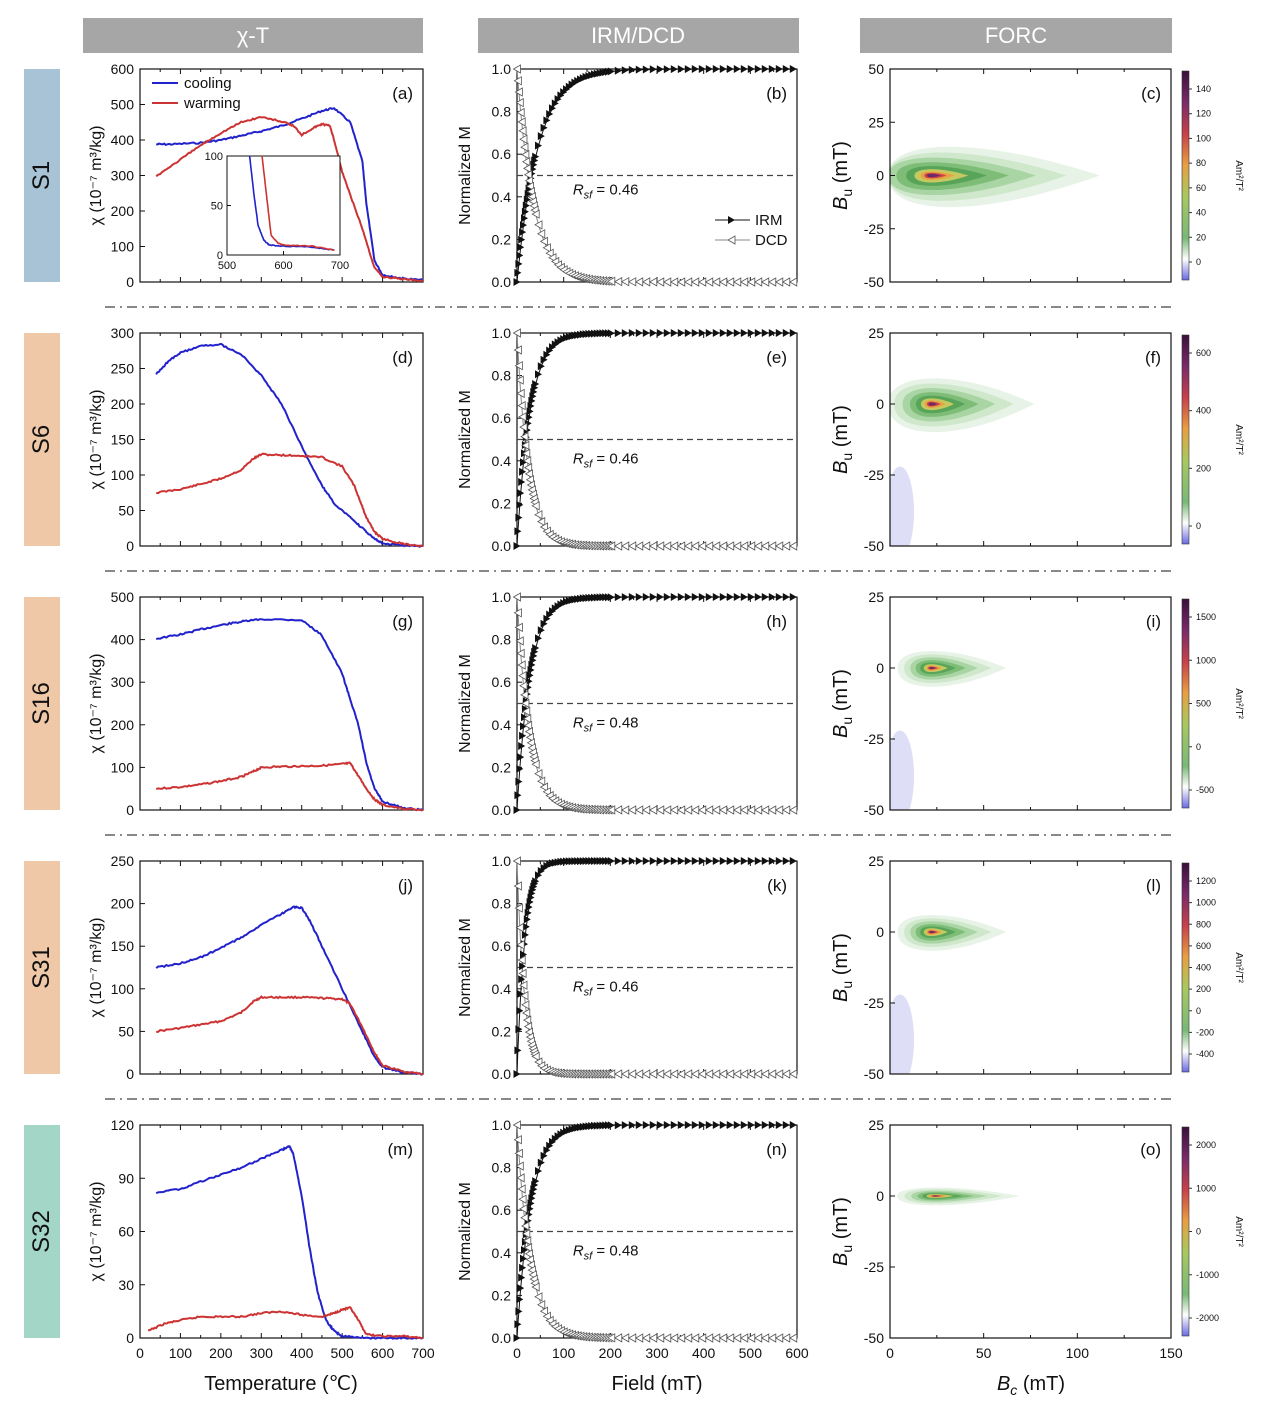  I want to click on x-axis-title-temperature: Temperature (℃), so click(281, 1384).